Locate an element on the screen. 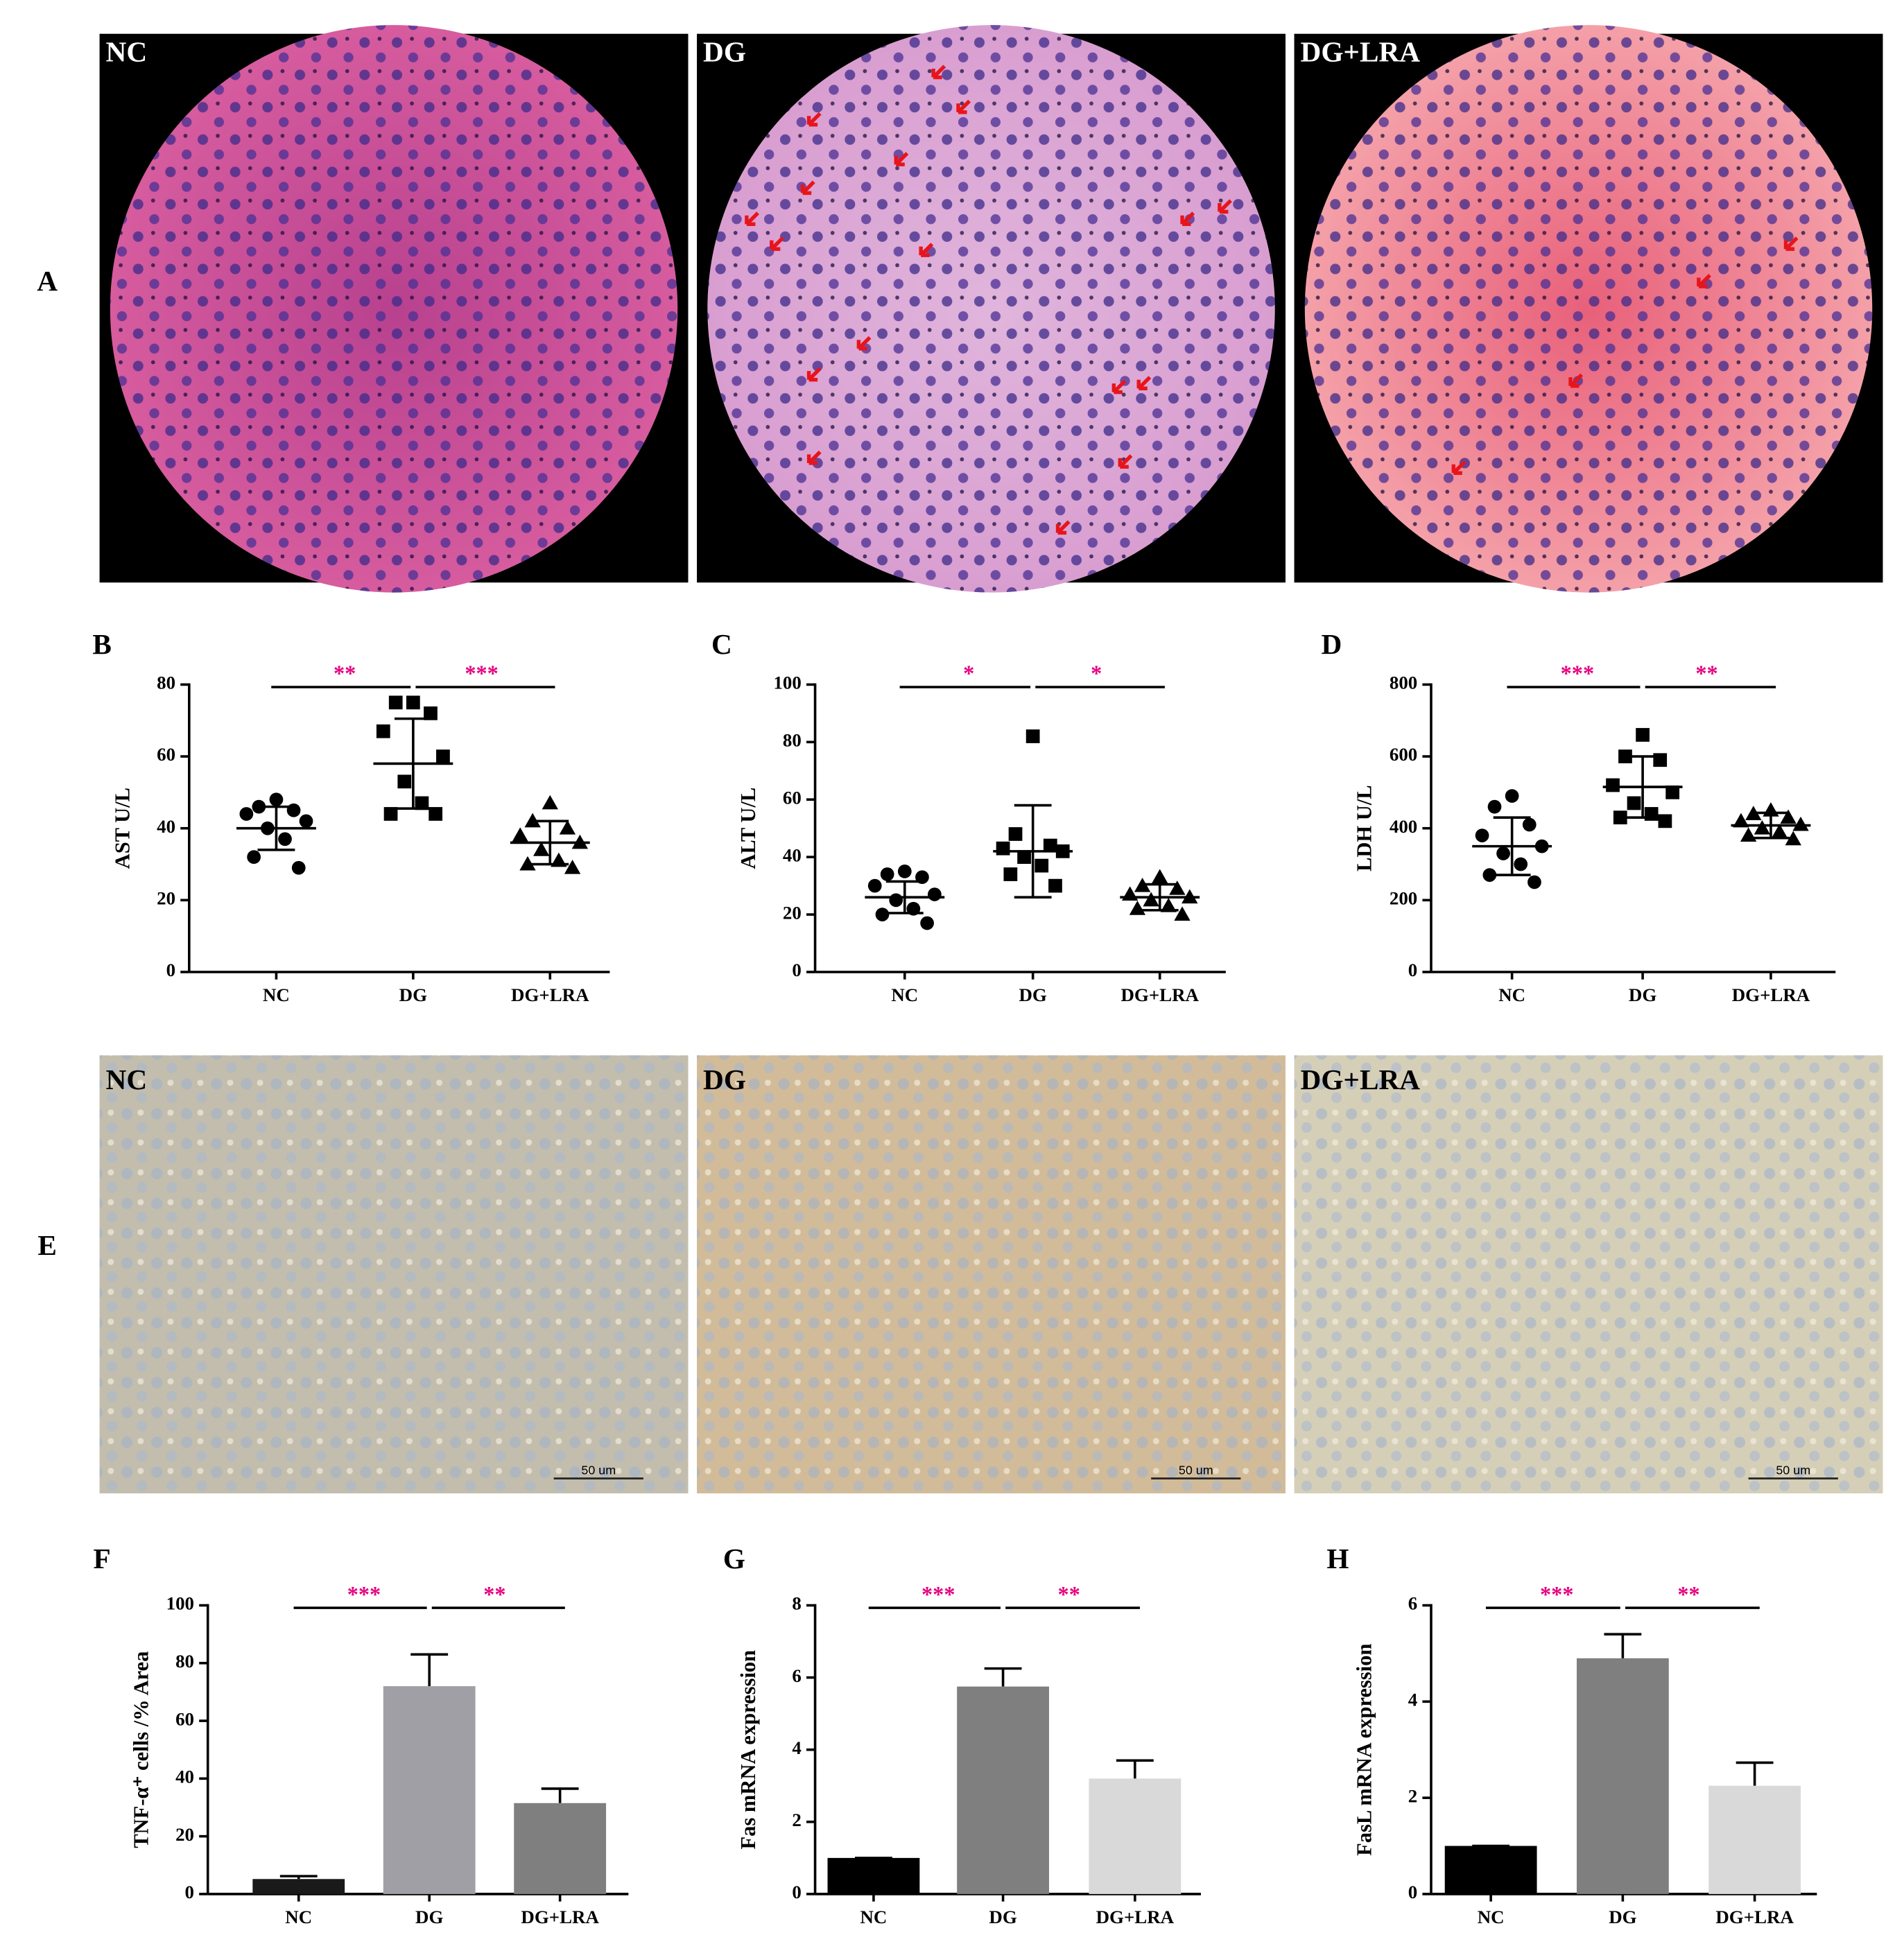  y-tick-label: 400 is located at coordinates (1403, 826).